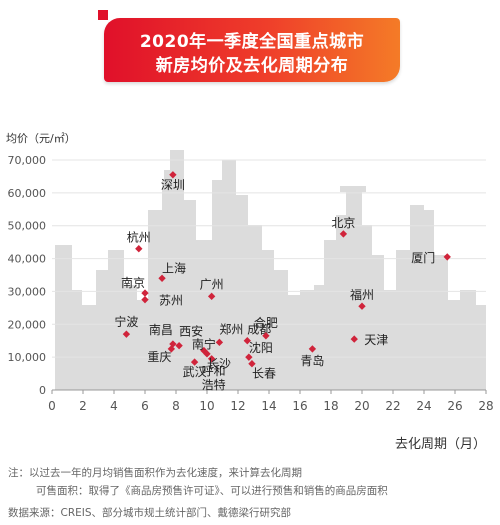  What do you see at coordinates (52, 406) in the screenshot?
I see `x-tick-label: 0` at bounding box center [52, 406].